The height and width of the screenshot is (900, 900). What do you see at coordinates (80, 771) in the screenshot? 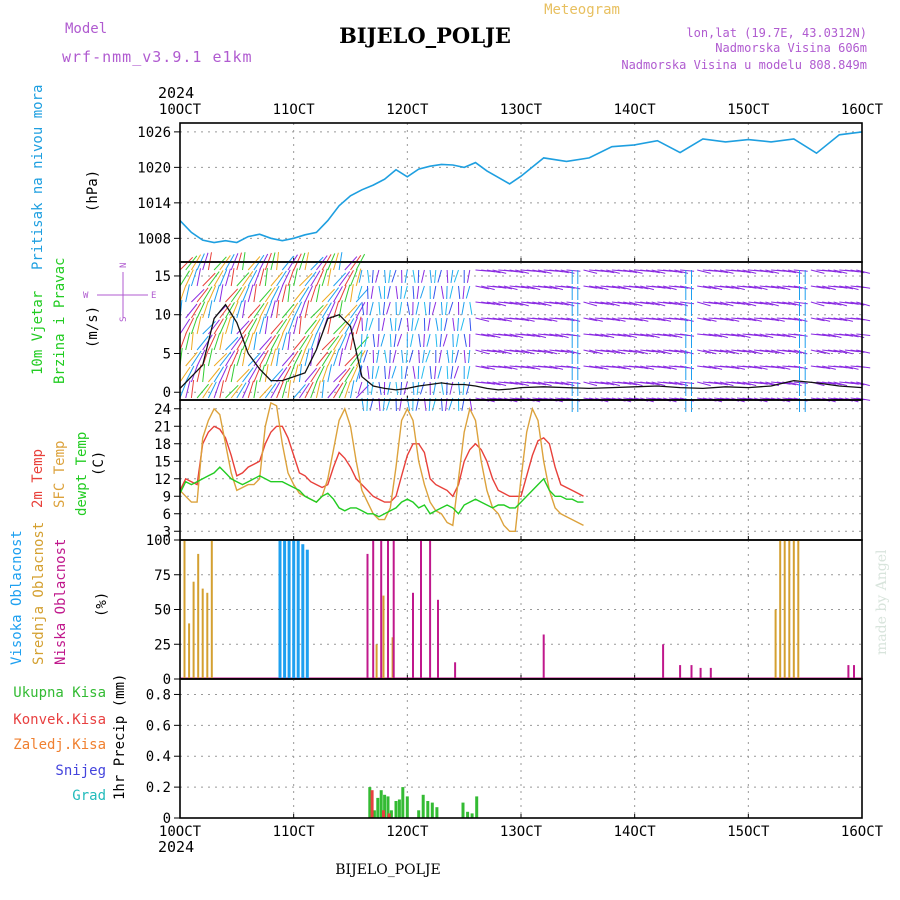
I see `precip-label-snow: Snijeg` at bounding box center [80, 771].